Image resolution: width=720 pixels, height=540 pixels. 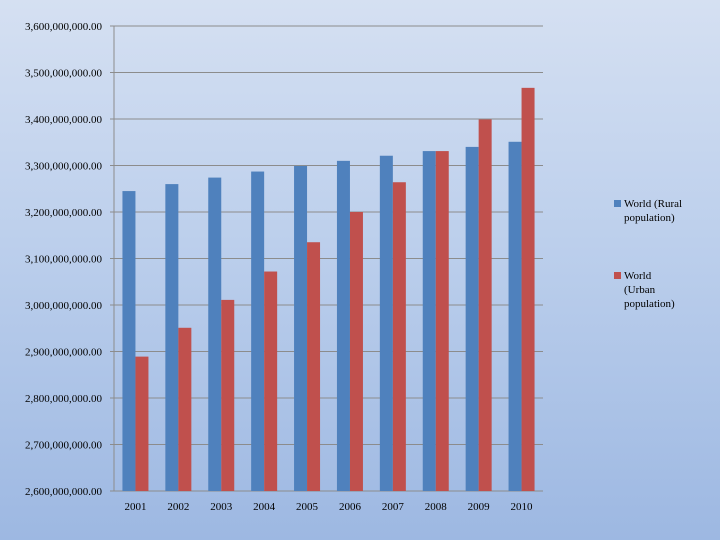 What do you see at coordinates (178, 507) in the screenshot?
I see `x-tick-label: 2002` at bounding box center [178, 507].